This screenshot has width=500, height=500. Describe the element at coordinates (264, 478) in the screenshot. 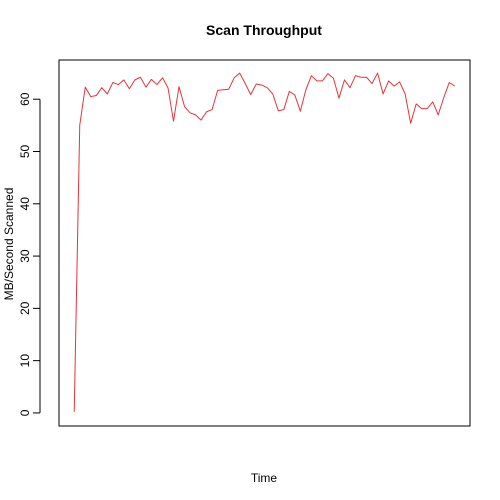

I see `x-axis-label: Time` at that location.